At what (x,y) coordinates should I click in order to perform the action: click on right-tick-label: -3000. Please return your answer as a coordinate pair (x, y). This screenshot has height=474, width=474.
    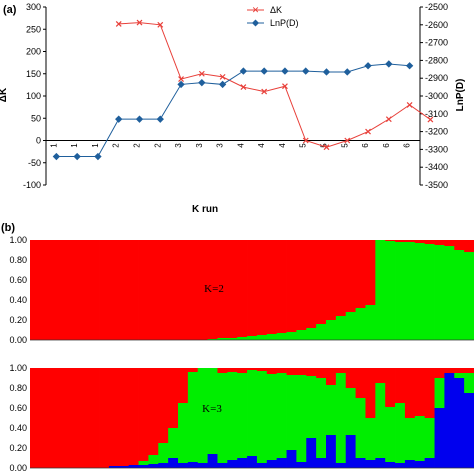
    Looking at the image, I should click on (436, 96).